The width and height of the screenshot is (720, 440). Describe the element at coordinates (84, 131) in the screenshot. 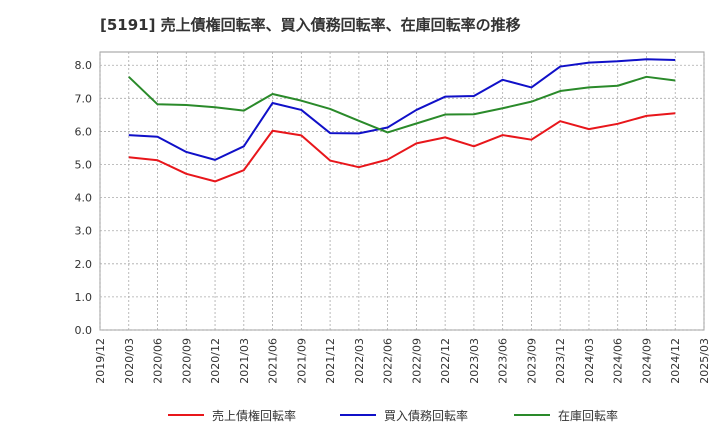

I see `y-tick-label: 6.0` at that location.